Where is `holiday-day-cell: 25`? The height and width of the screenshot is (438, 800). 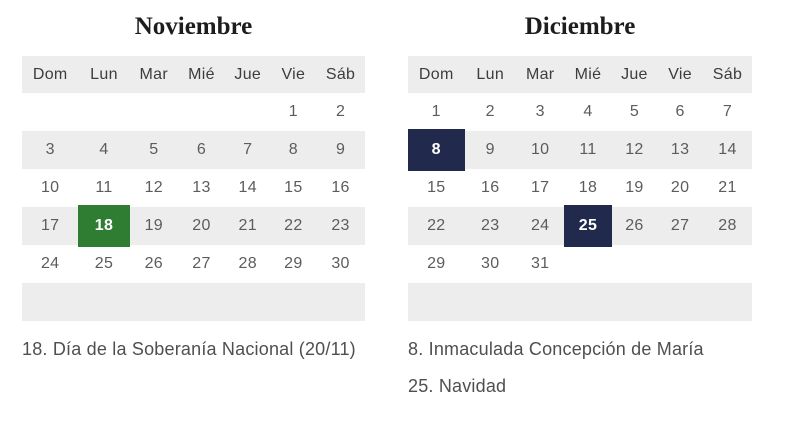
holiday-day-cell: 25 is located at coordinates (588, 226).